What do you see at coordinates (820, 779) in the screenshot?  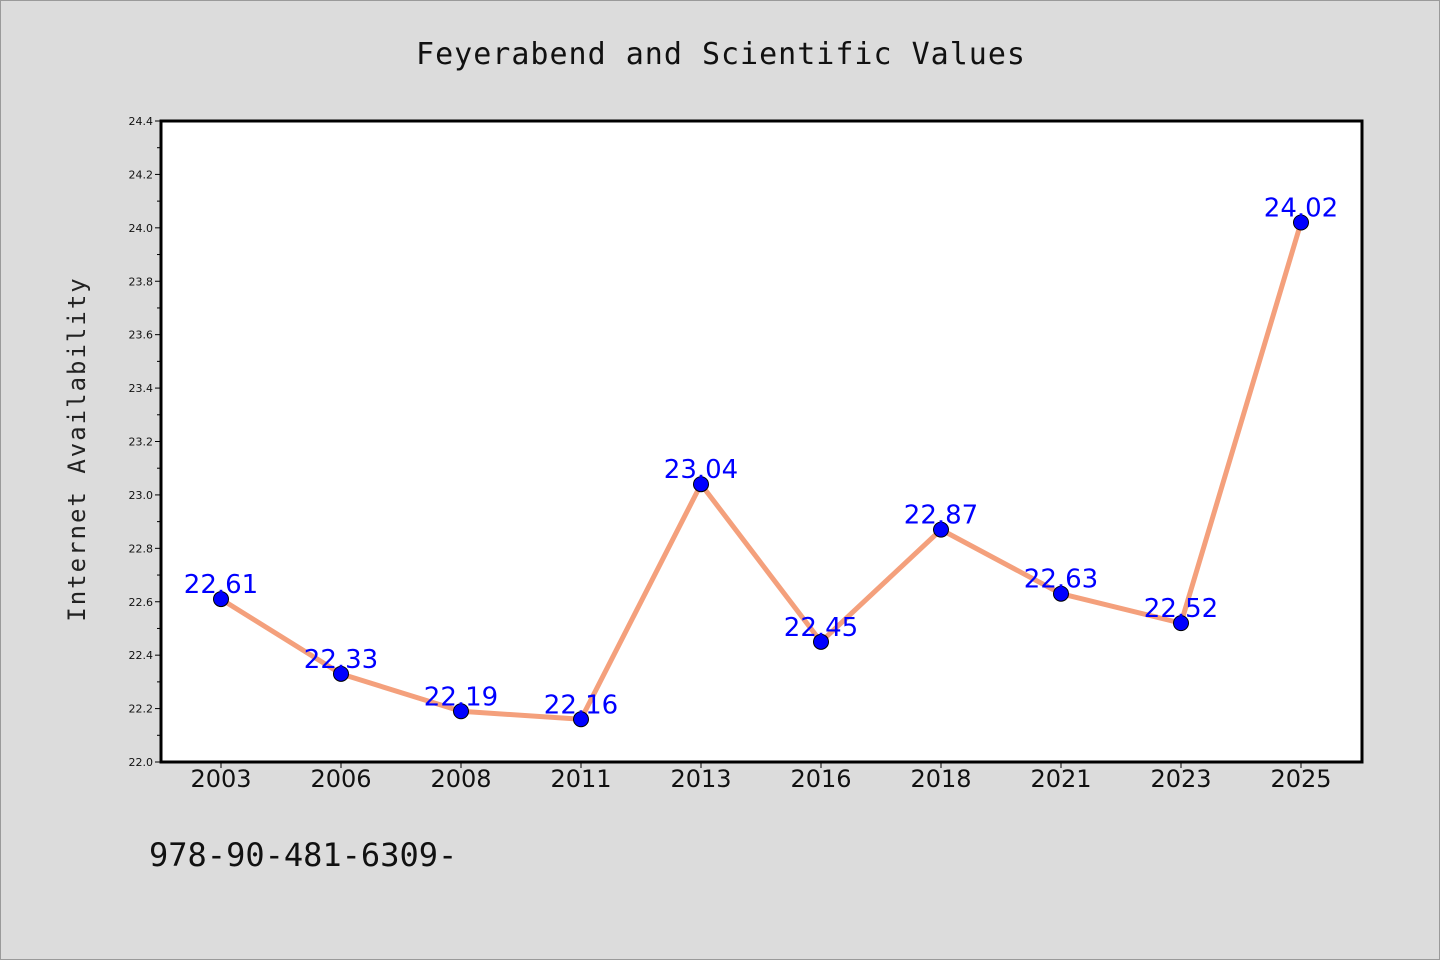 I see `x-tick-label: 2016` at bounding box center [820, 779].